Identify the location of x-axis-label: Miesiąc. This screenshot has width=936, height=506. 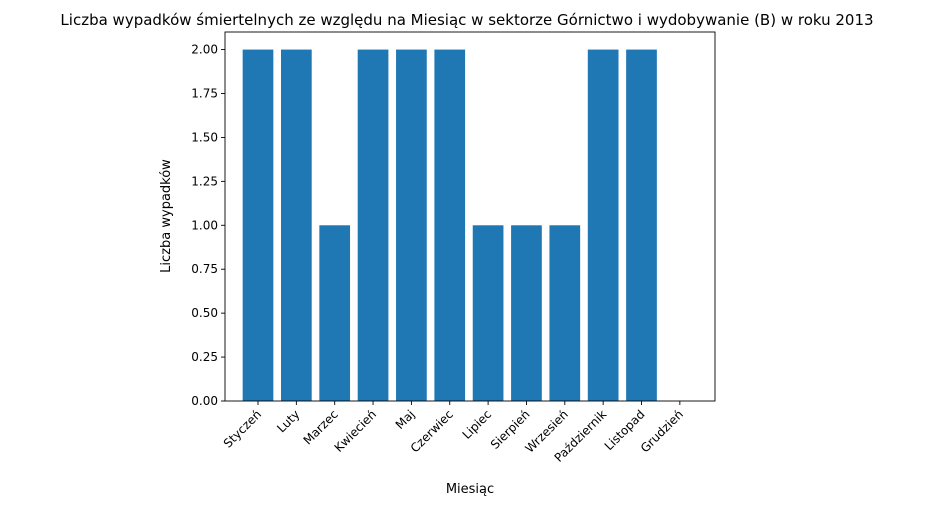
(470, 489).